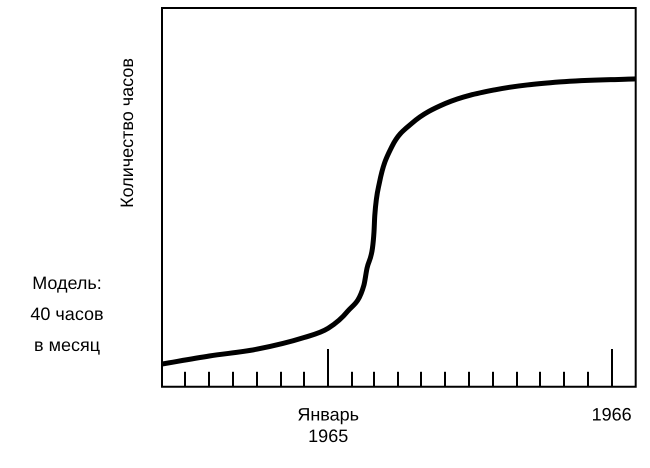 The image size is (650, 468). Describe the element at coordinates (328, 425) in the screenshot. I see `x-tick-label: Январь 1965` at that location.